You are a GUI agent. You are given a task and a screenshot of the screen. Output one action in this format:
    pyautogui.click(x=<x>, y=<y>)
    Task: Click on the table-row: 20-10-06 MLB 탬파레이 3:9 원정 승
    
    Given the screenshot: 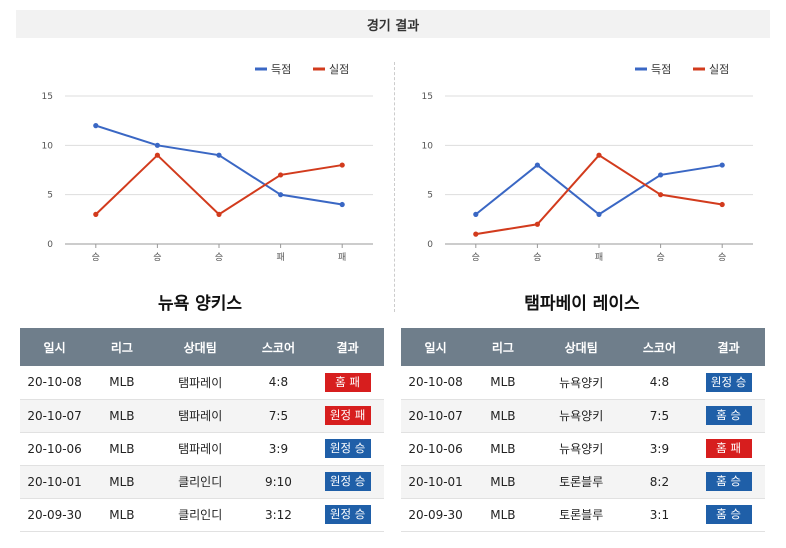 What is the action you would take?
    pyautogui.click(x=202, y=449)
    